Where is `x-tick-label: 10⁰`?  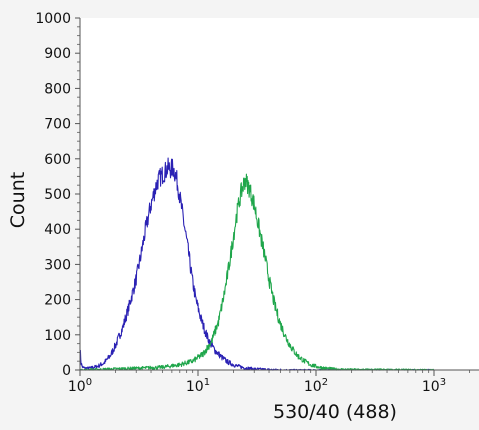
x-tick-label: 10⁰ is located at coordinates (80, 386).